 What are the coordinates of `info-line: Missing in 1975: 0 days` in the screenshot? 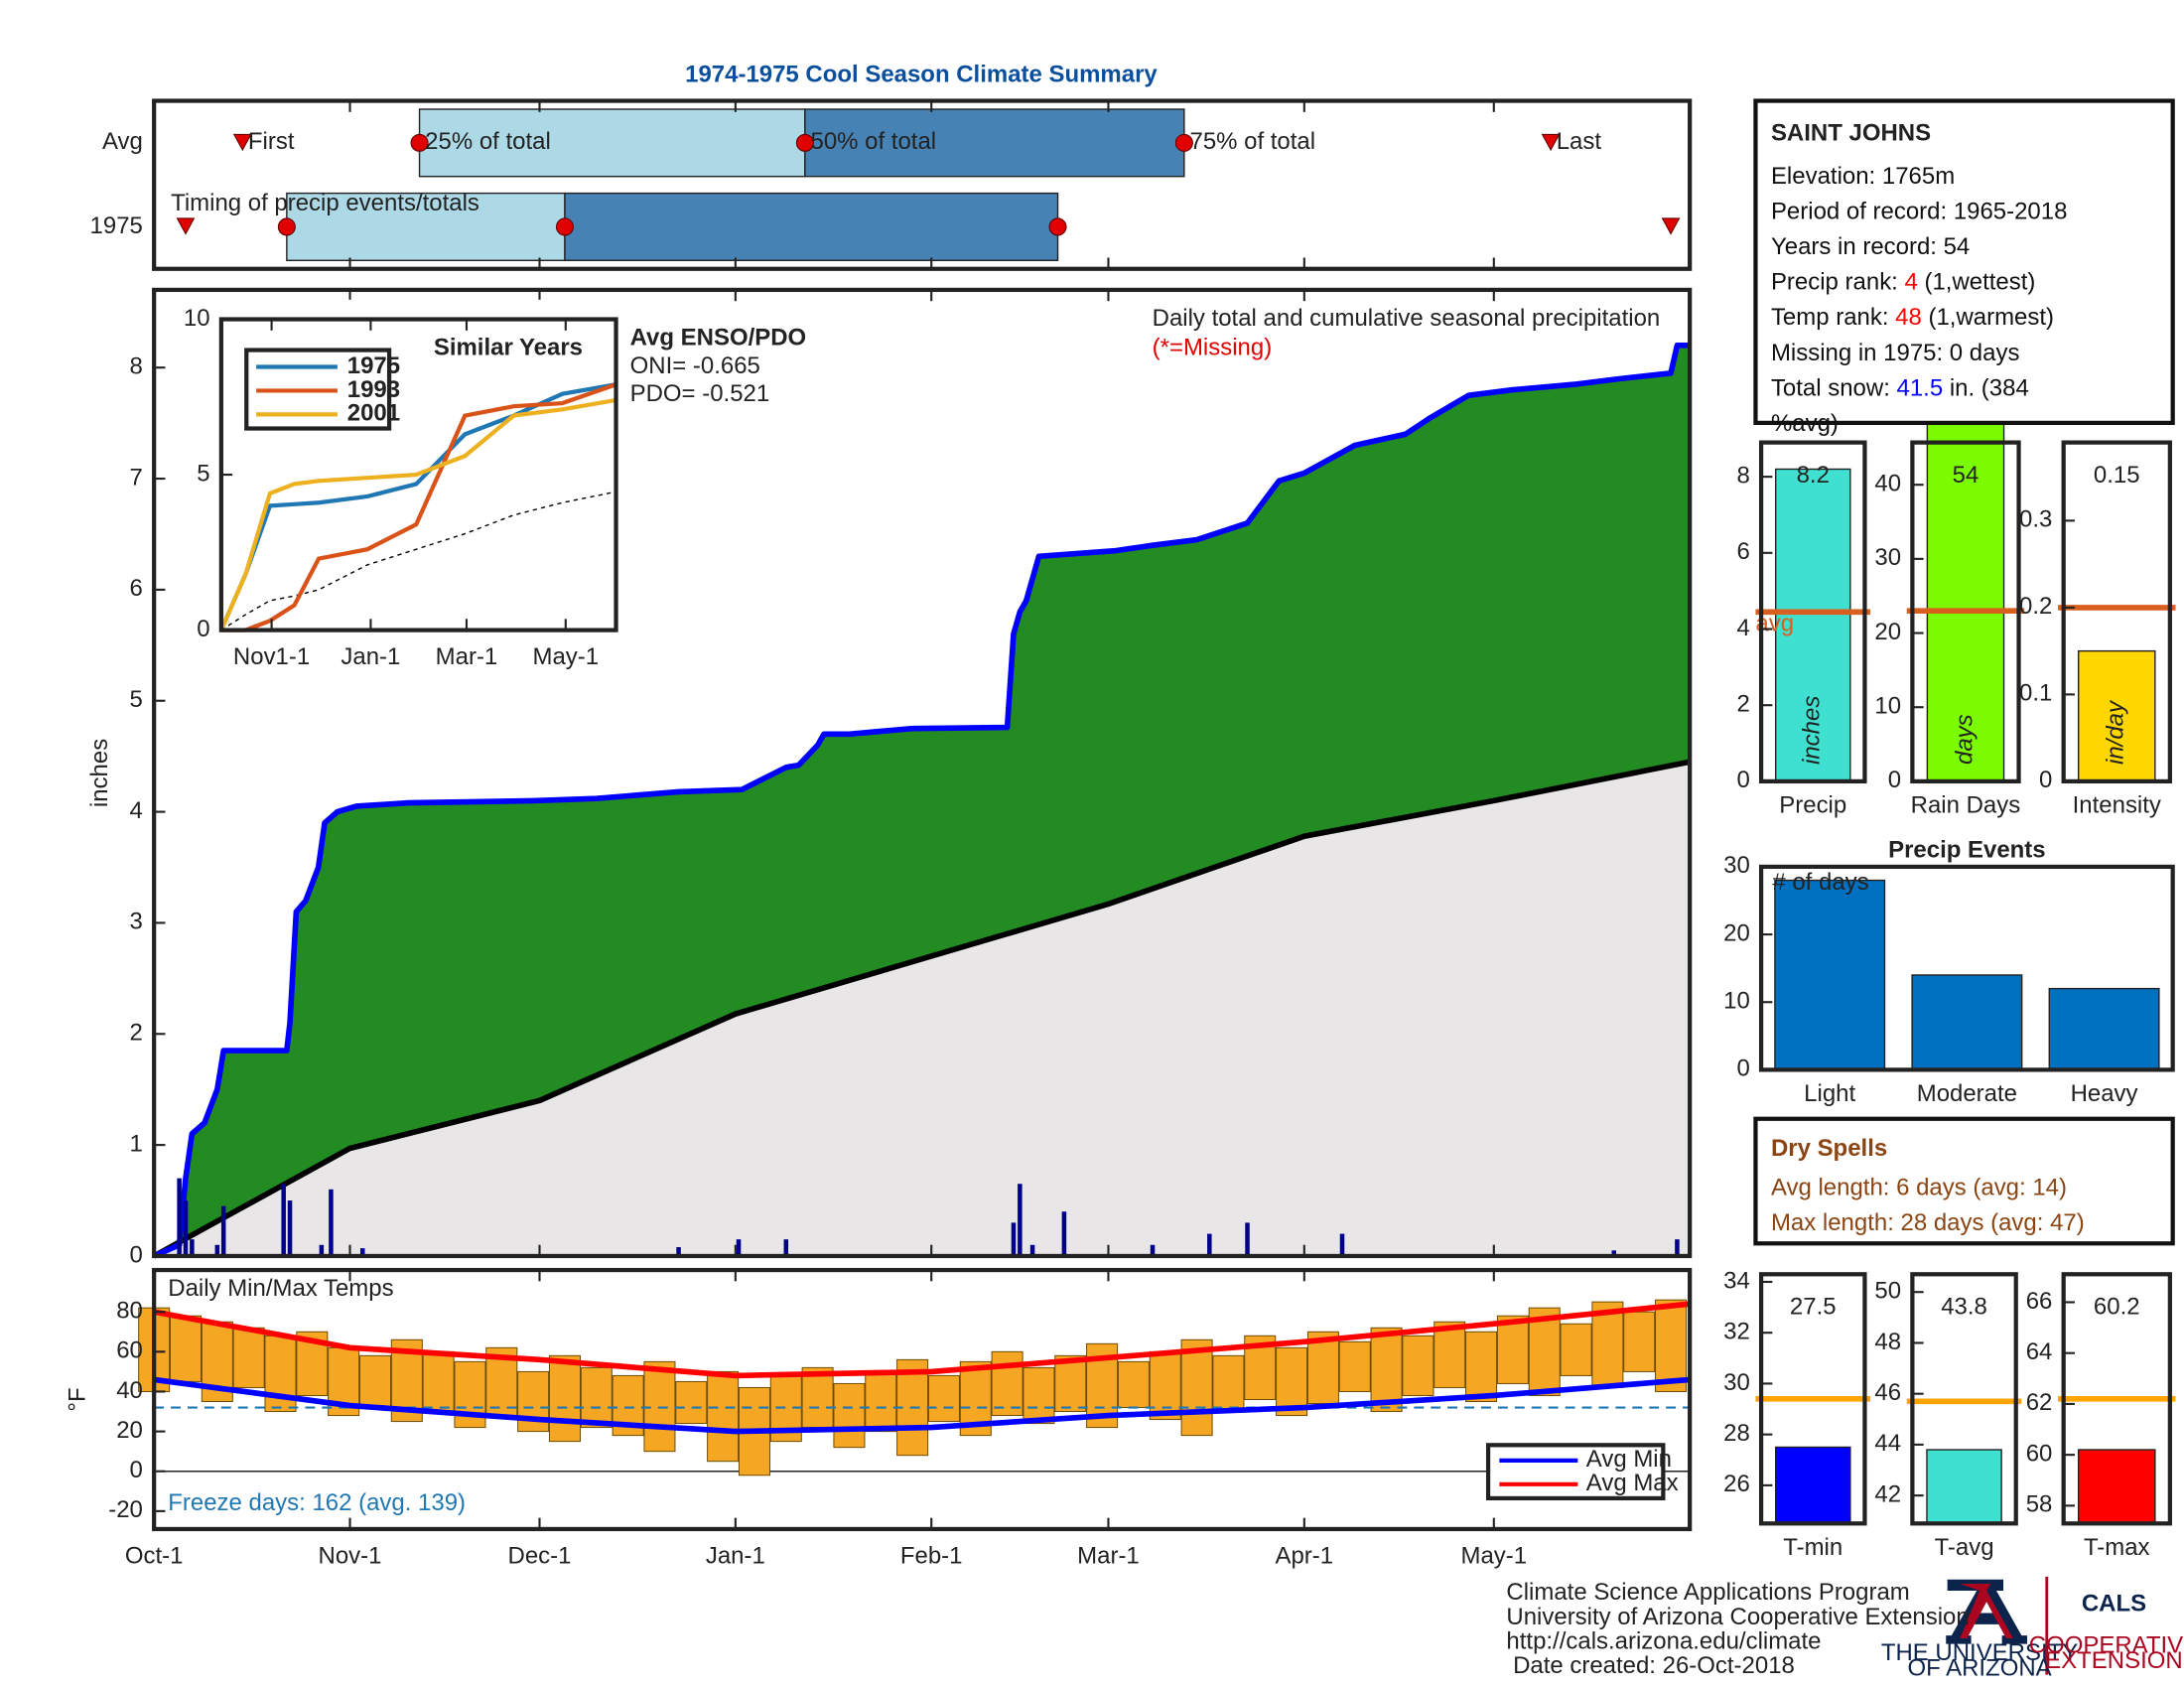 It's located at (1895, 353).